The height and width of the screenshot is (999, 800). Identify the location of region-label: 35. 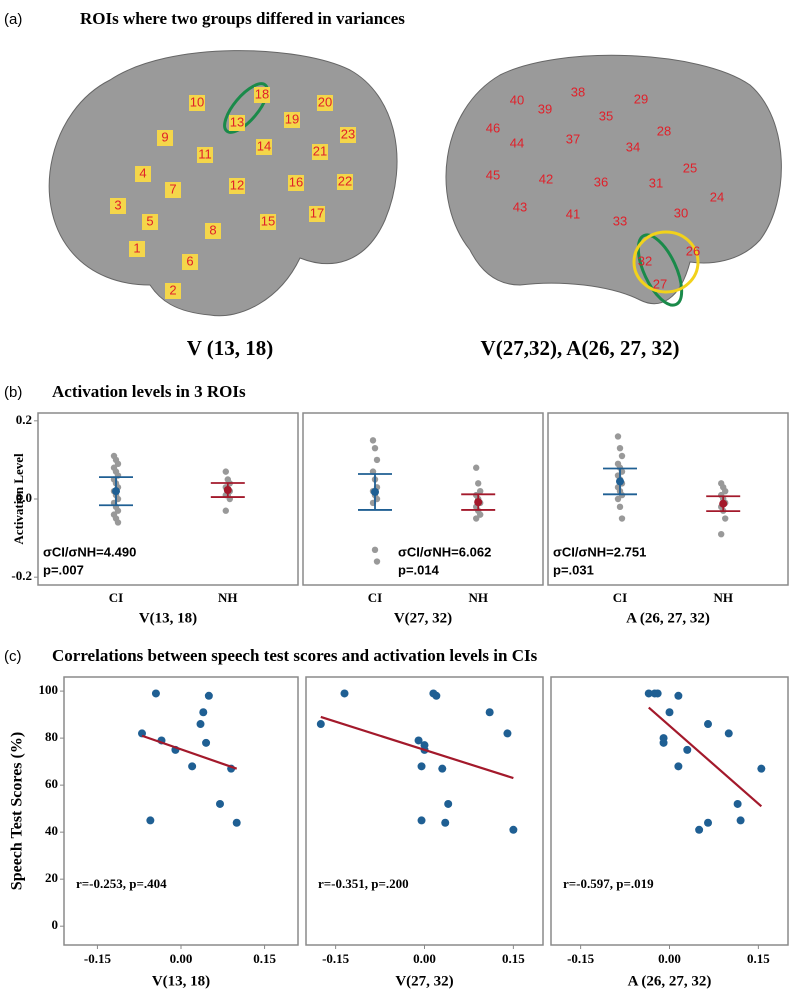
(606, 115).